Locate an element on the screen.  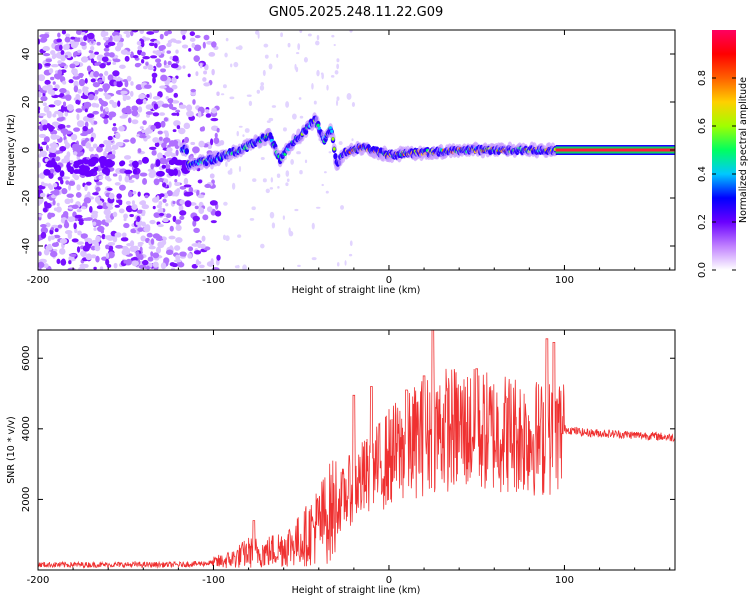
colorbar-tick-label: 0.6 is located at coordinates (702, 126).